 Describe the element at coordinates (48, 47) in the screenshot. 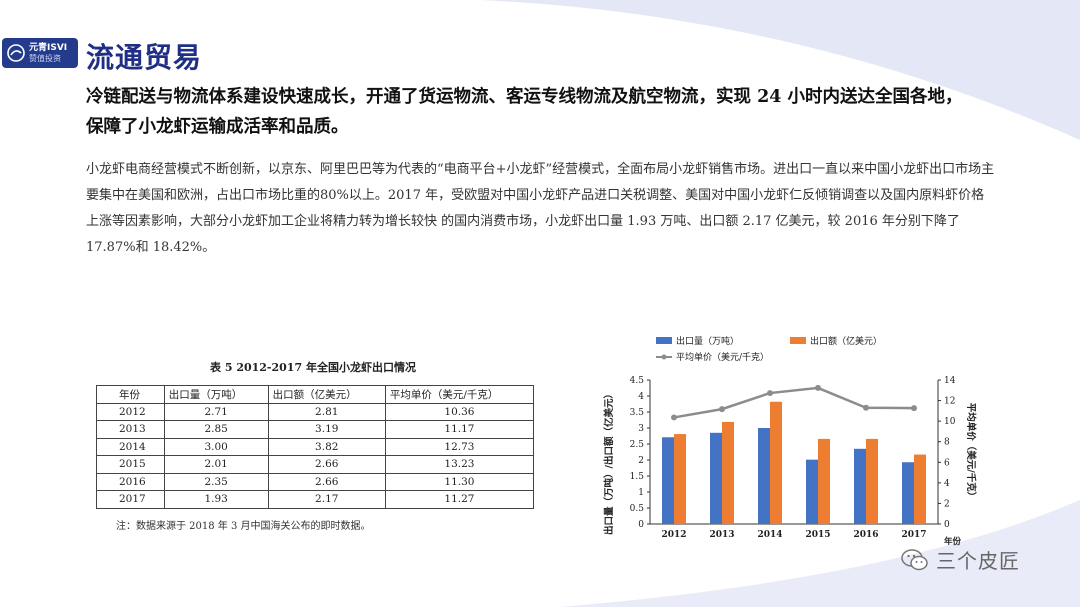

I see `logo-line1: 元青ISVI` at that location.